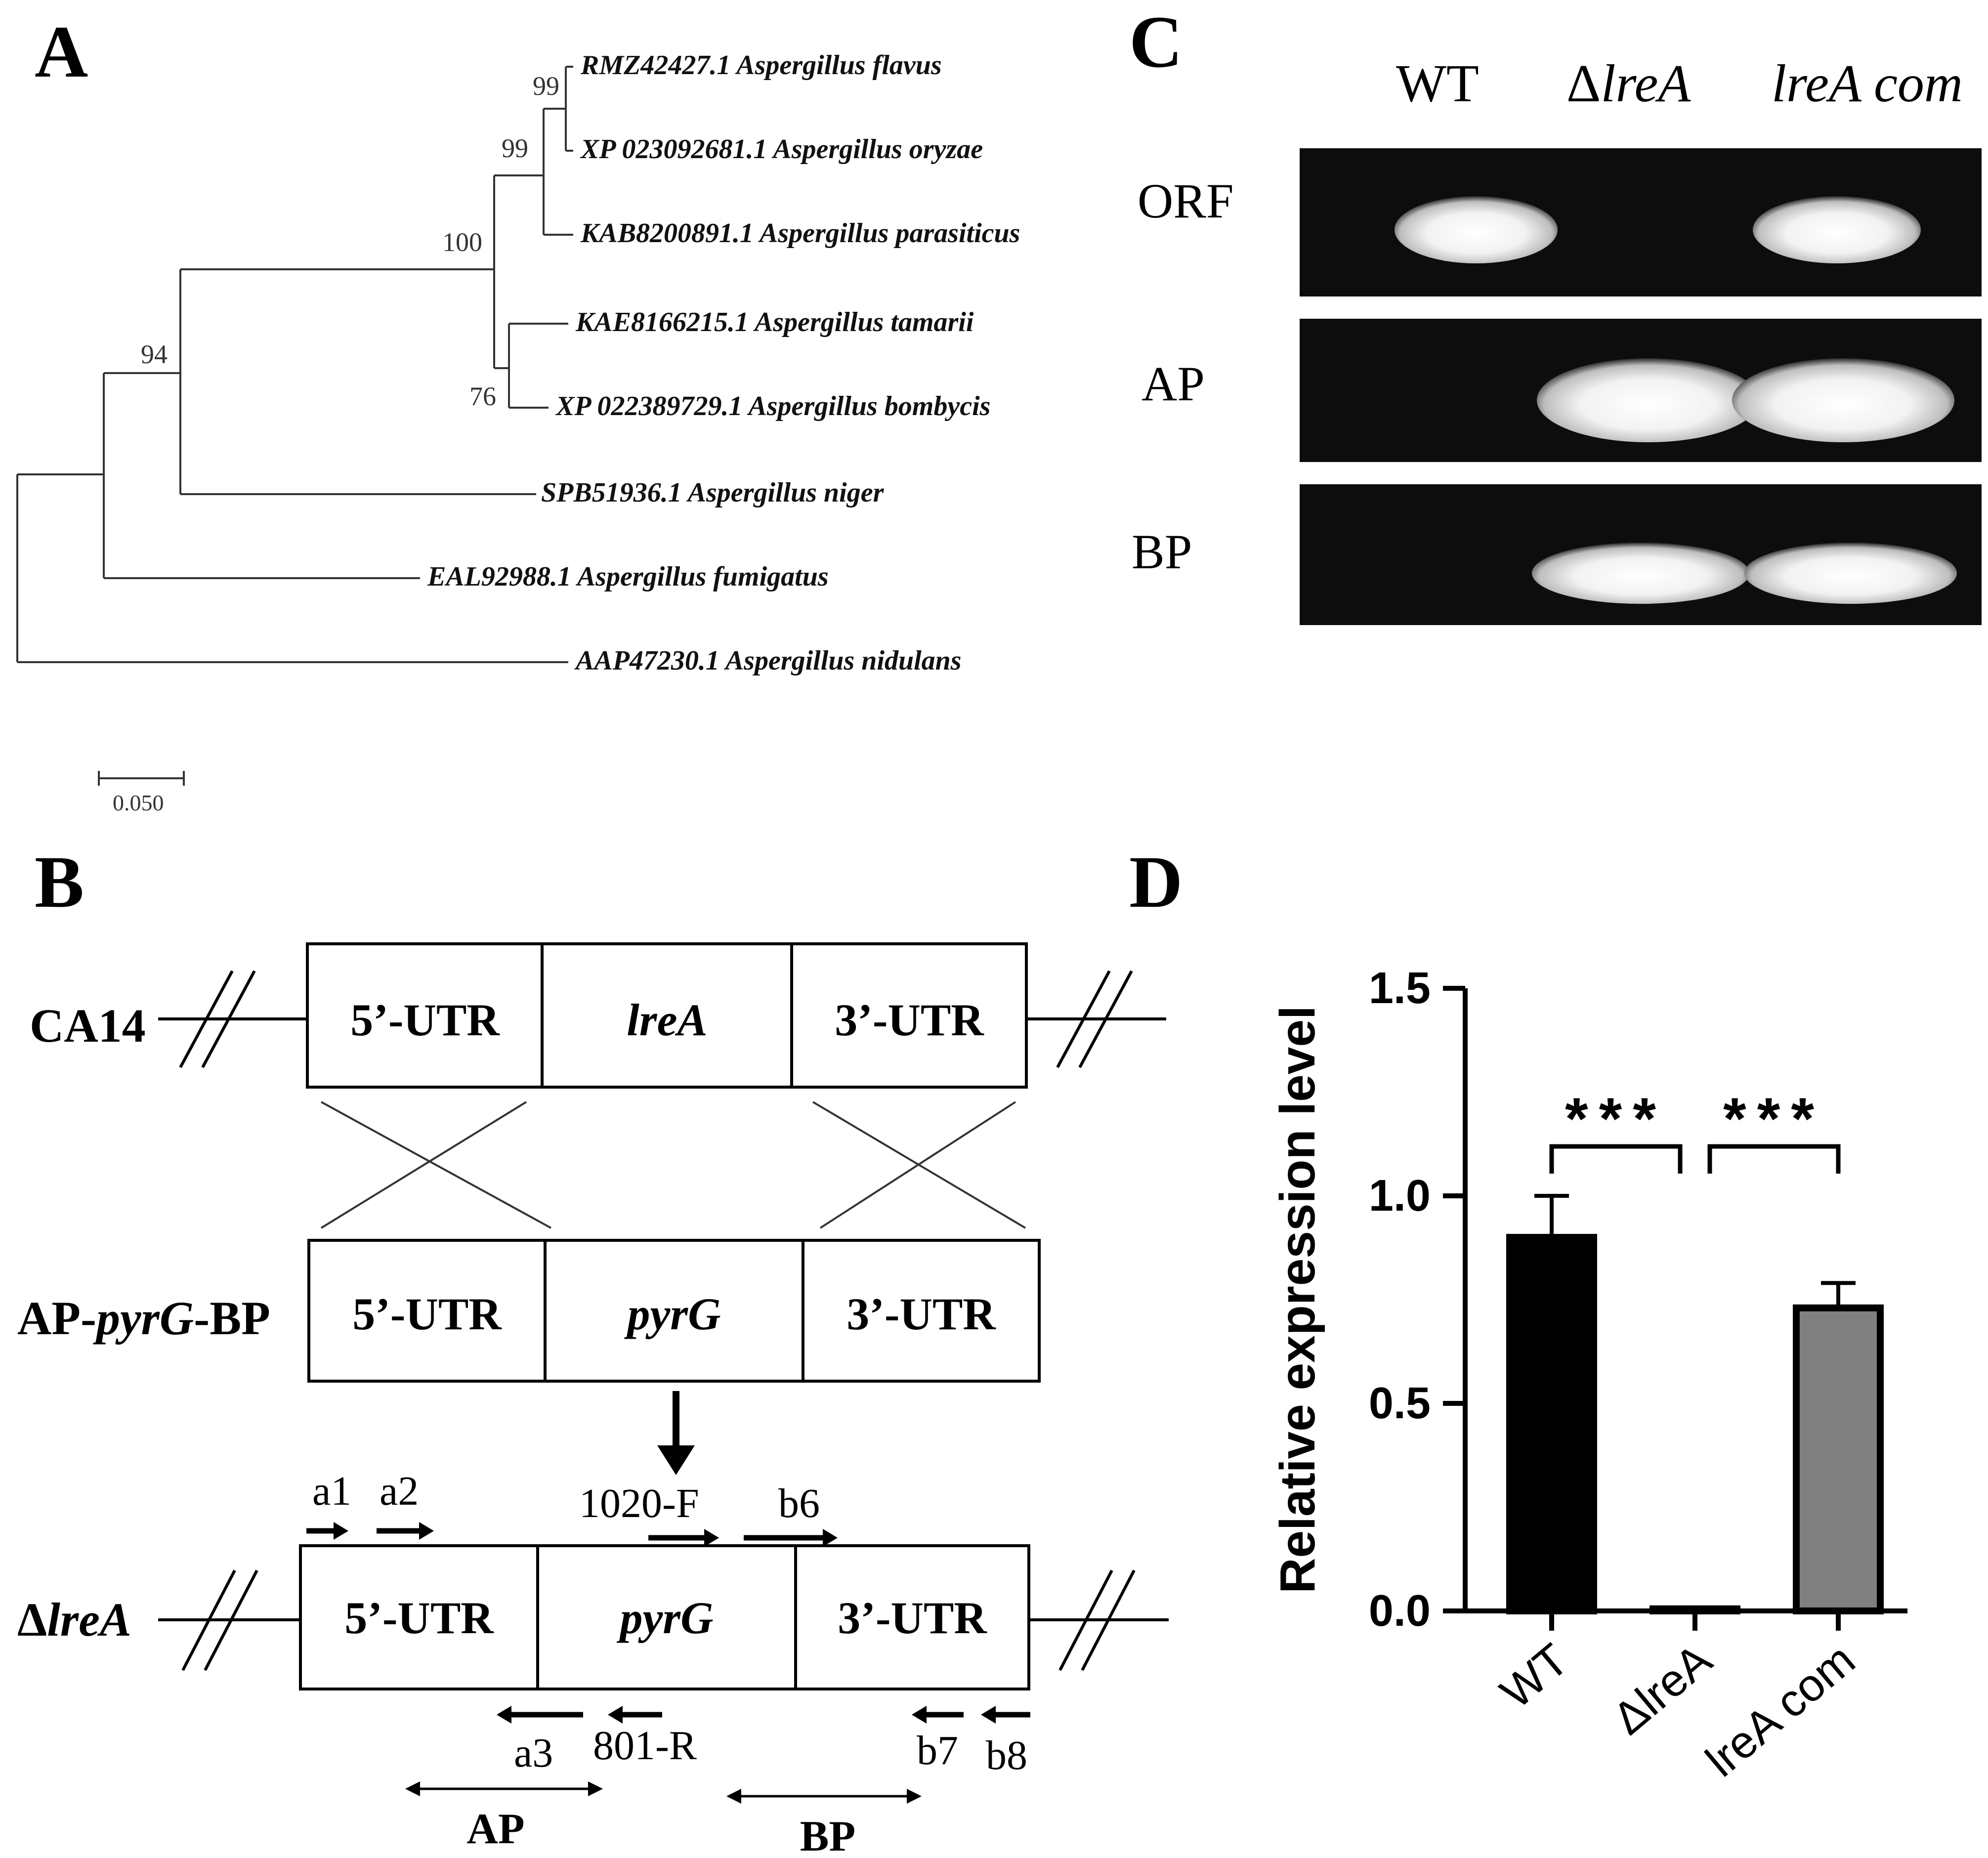 This screenshot has width=1988, height=1858. I want to click on gel-band-ap-delta, so click(1648, 400).